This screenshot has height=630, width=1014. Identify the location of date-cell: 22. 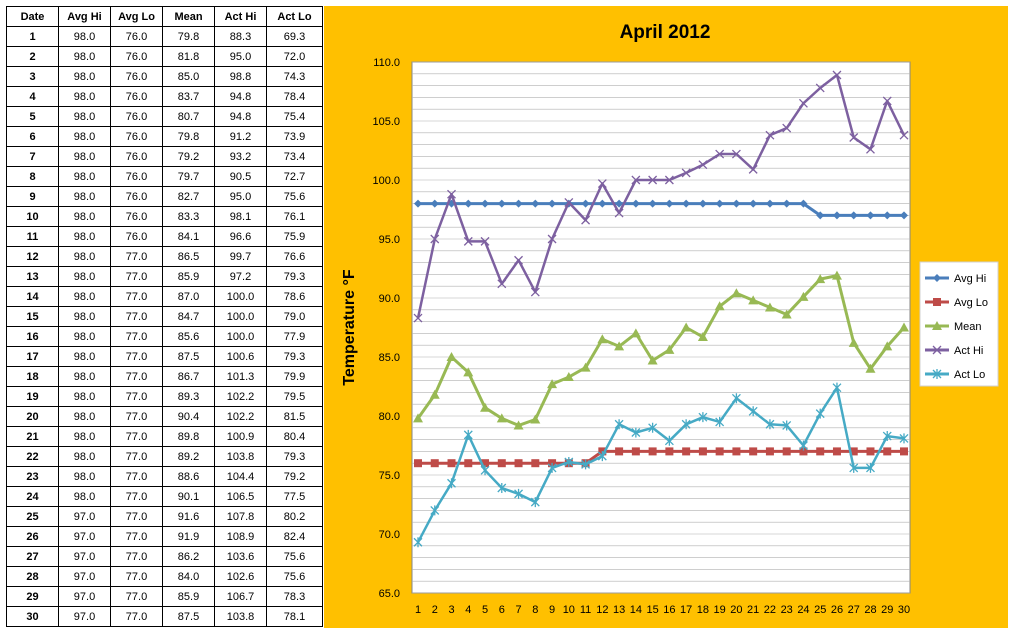
(32, 456).